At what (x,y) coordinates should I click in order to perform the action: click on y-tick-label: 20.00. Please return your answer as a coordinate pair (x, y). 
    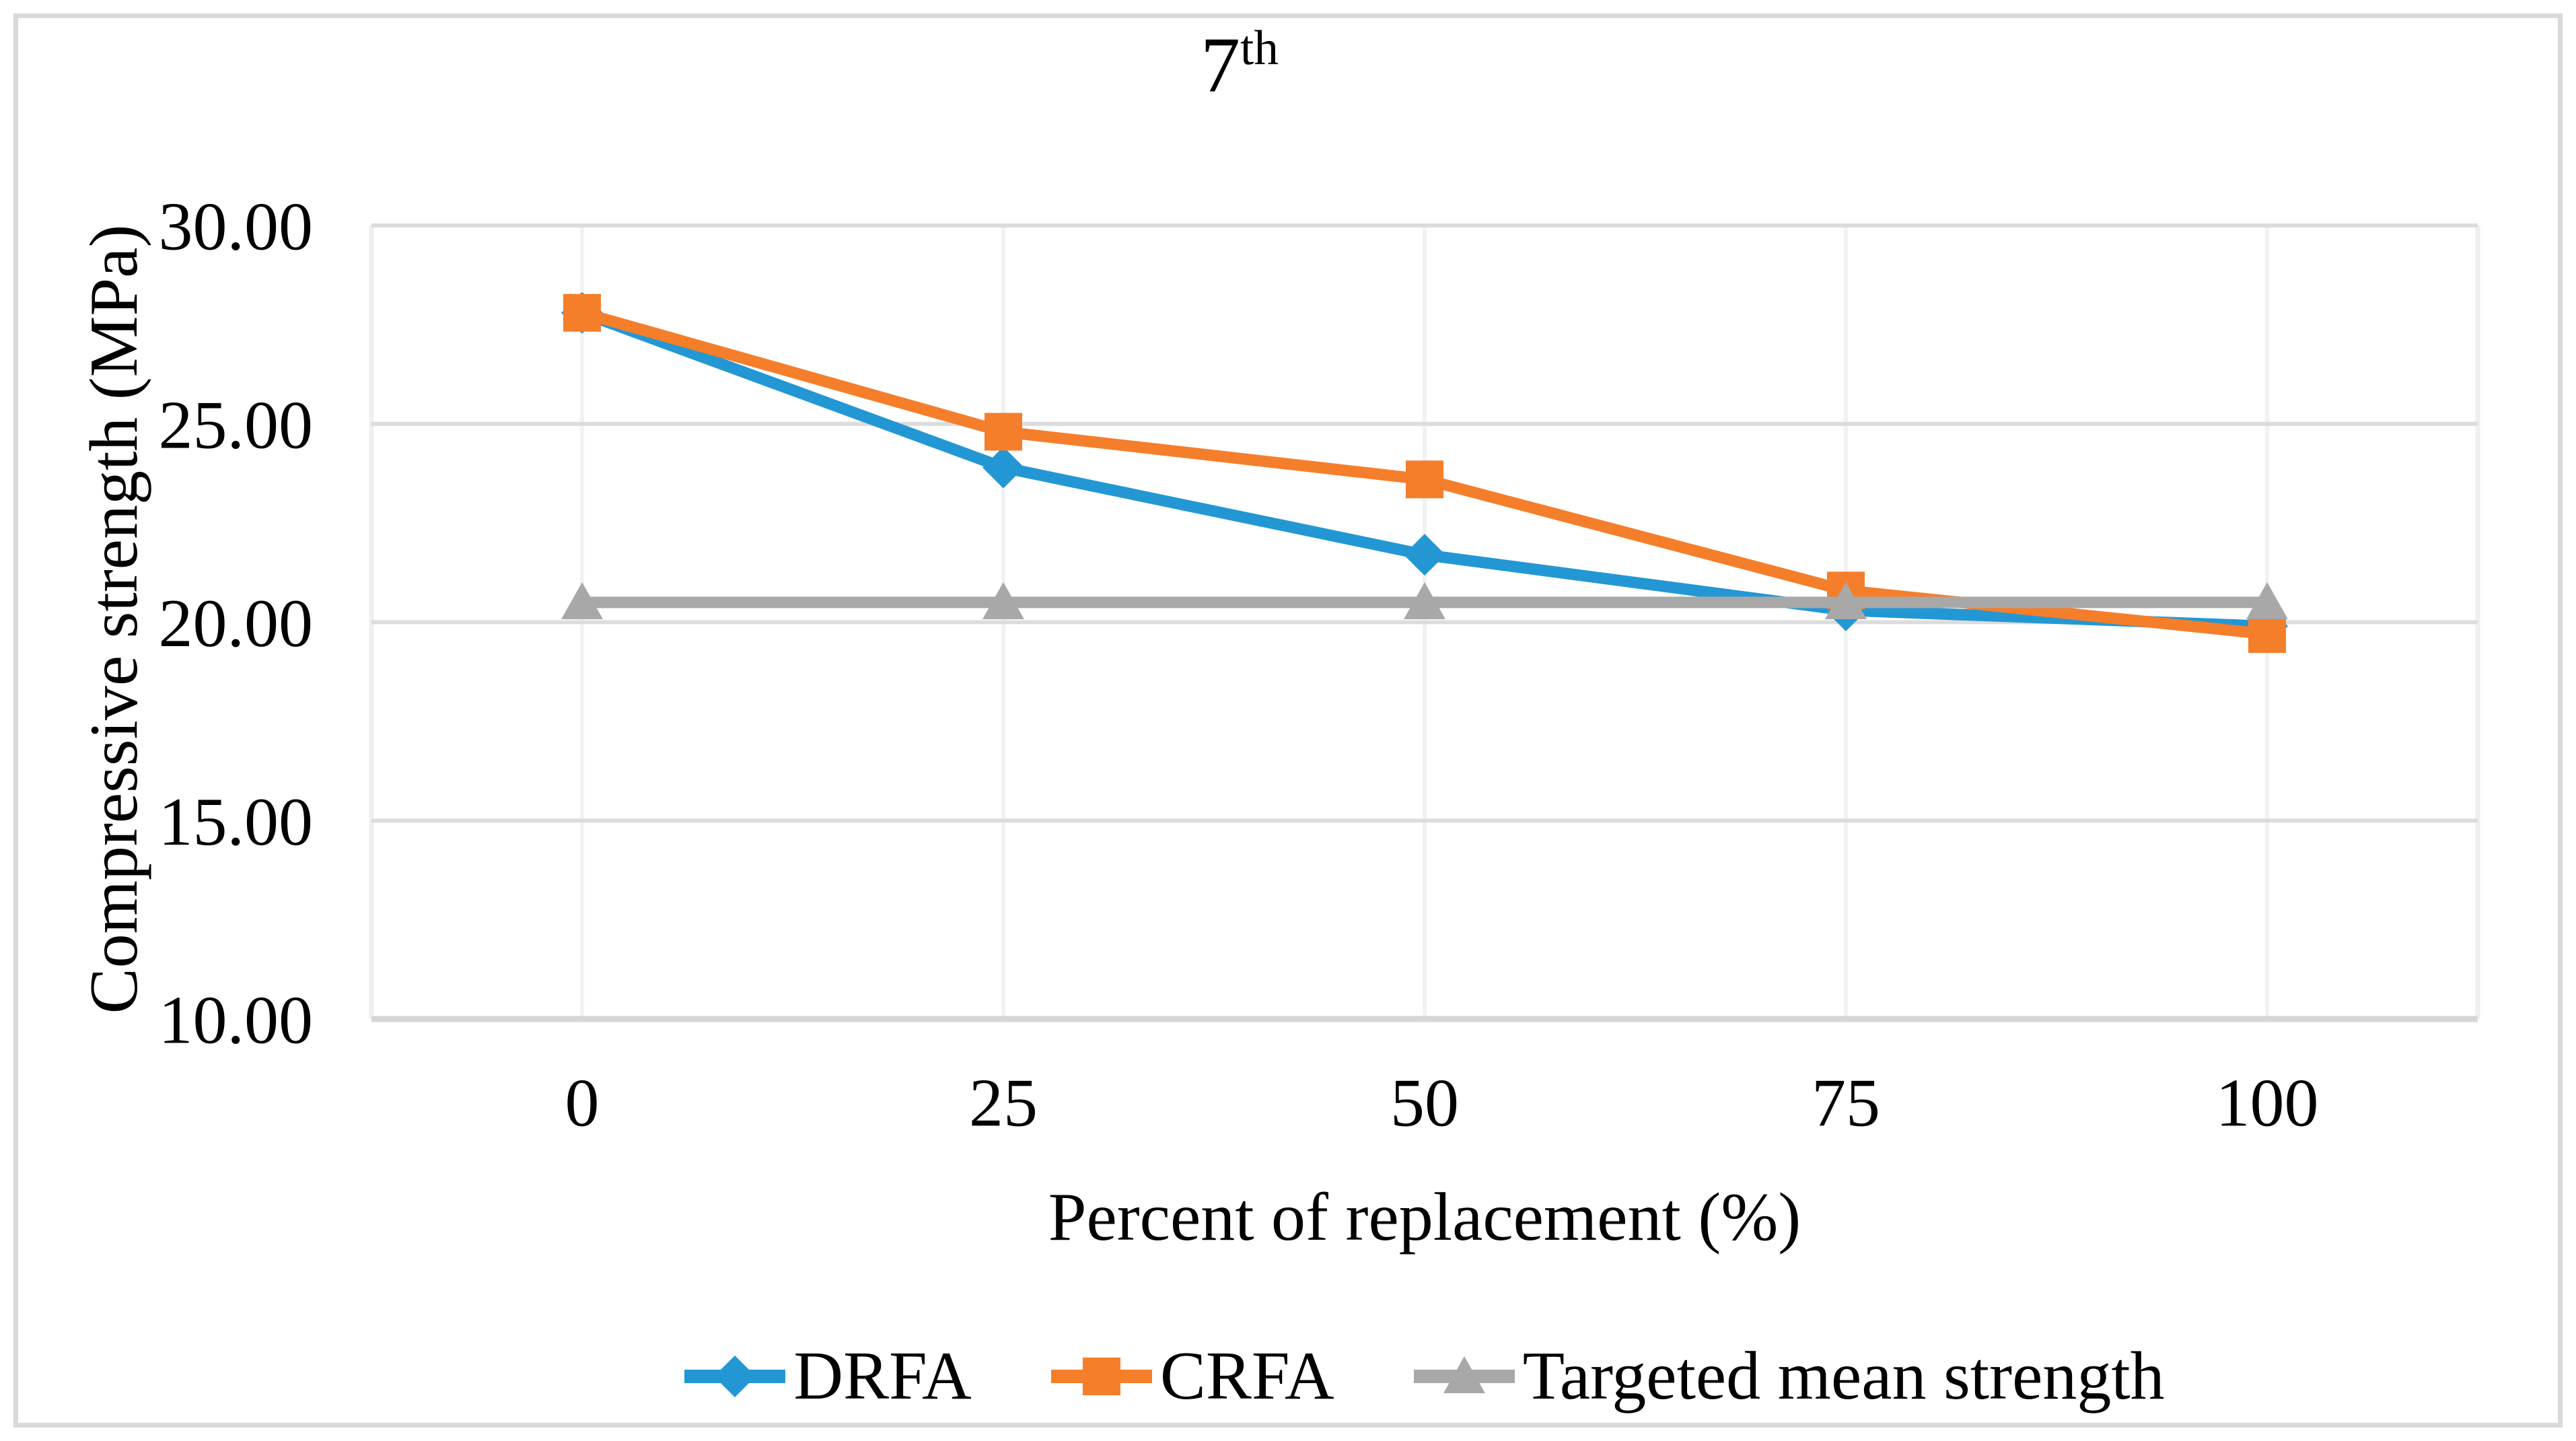
    Looking at the image, I should click on (236, 624).